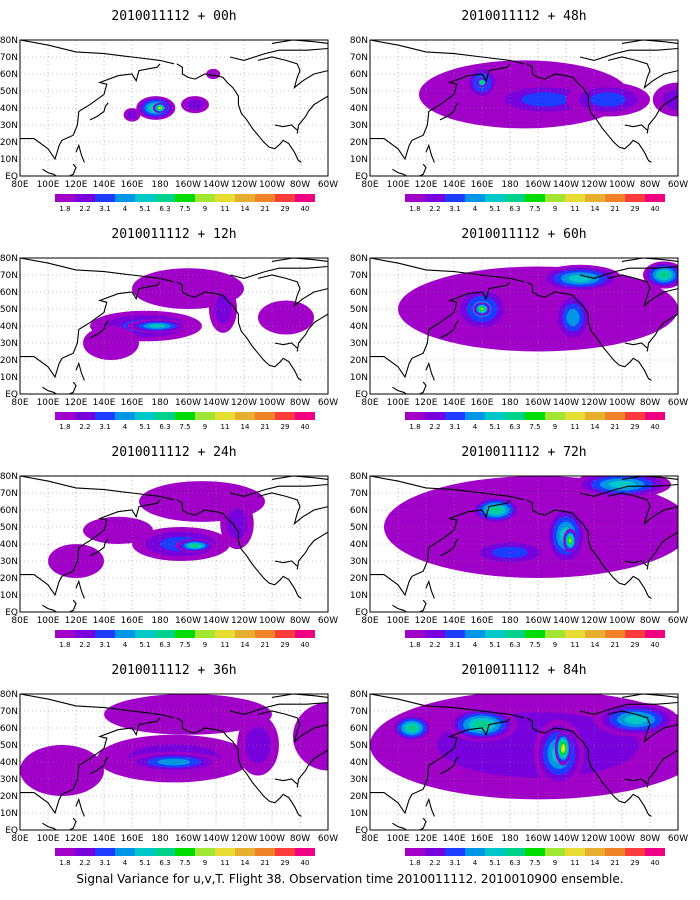  Describe the element at coordinates (575, 209) in the screenshot. I see `colorbar-label: 11` at that location.